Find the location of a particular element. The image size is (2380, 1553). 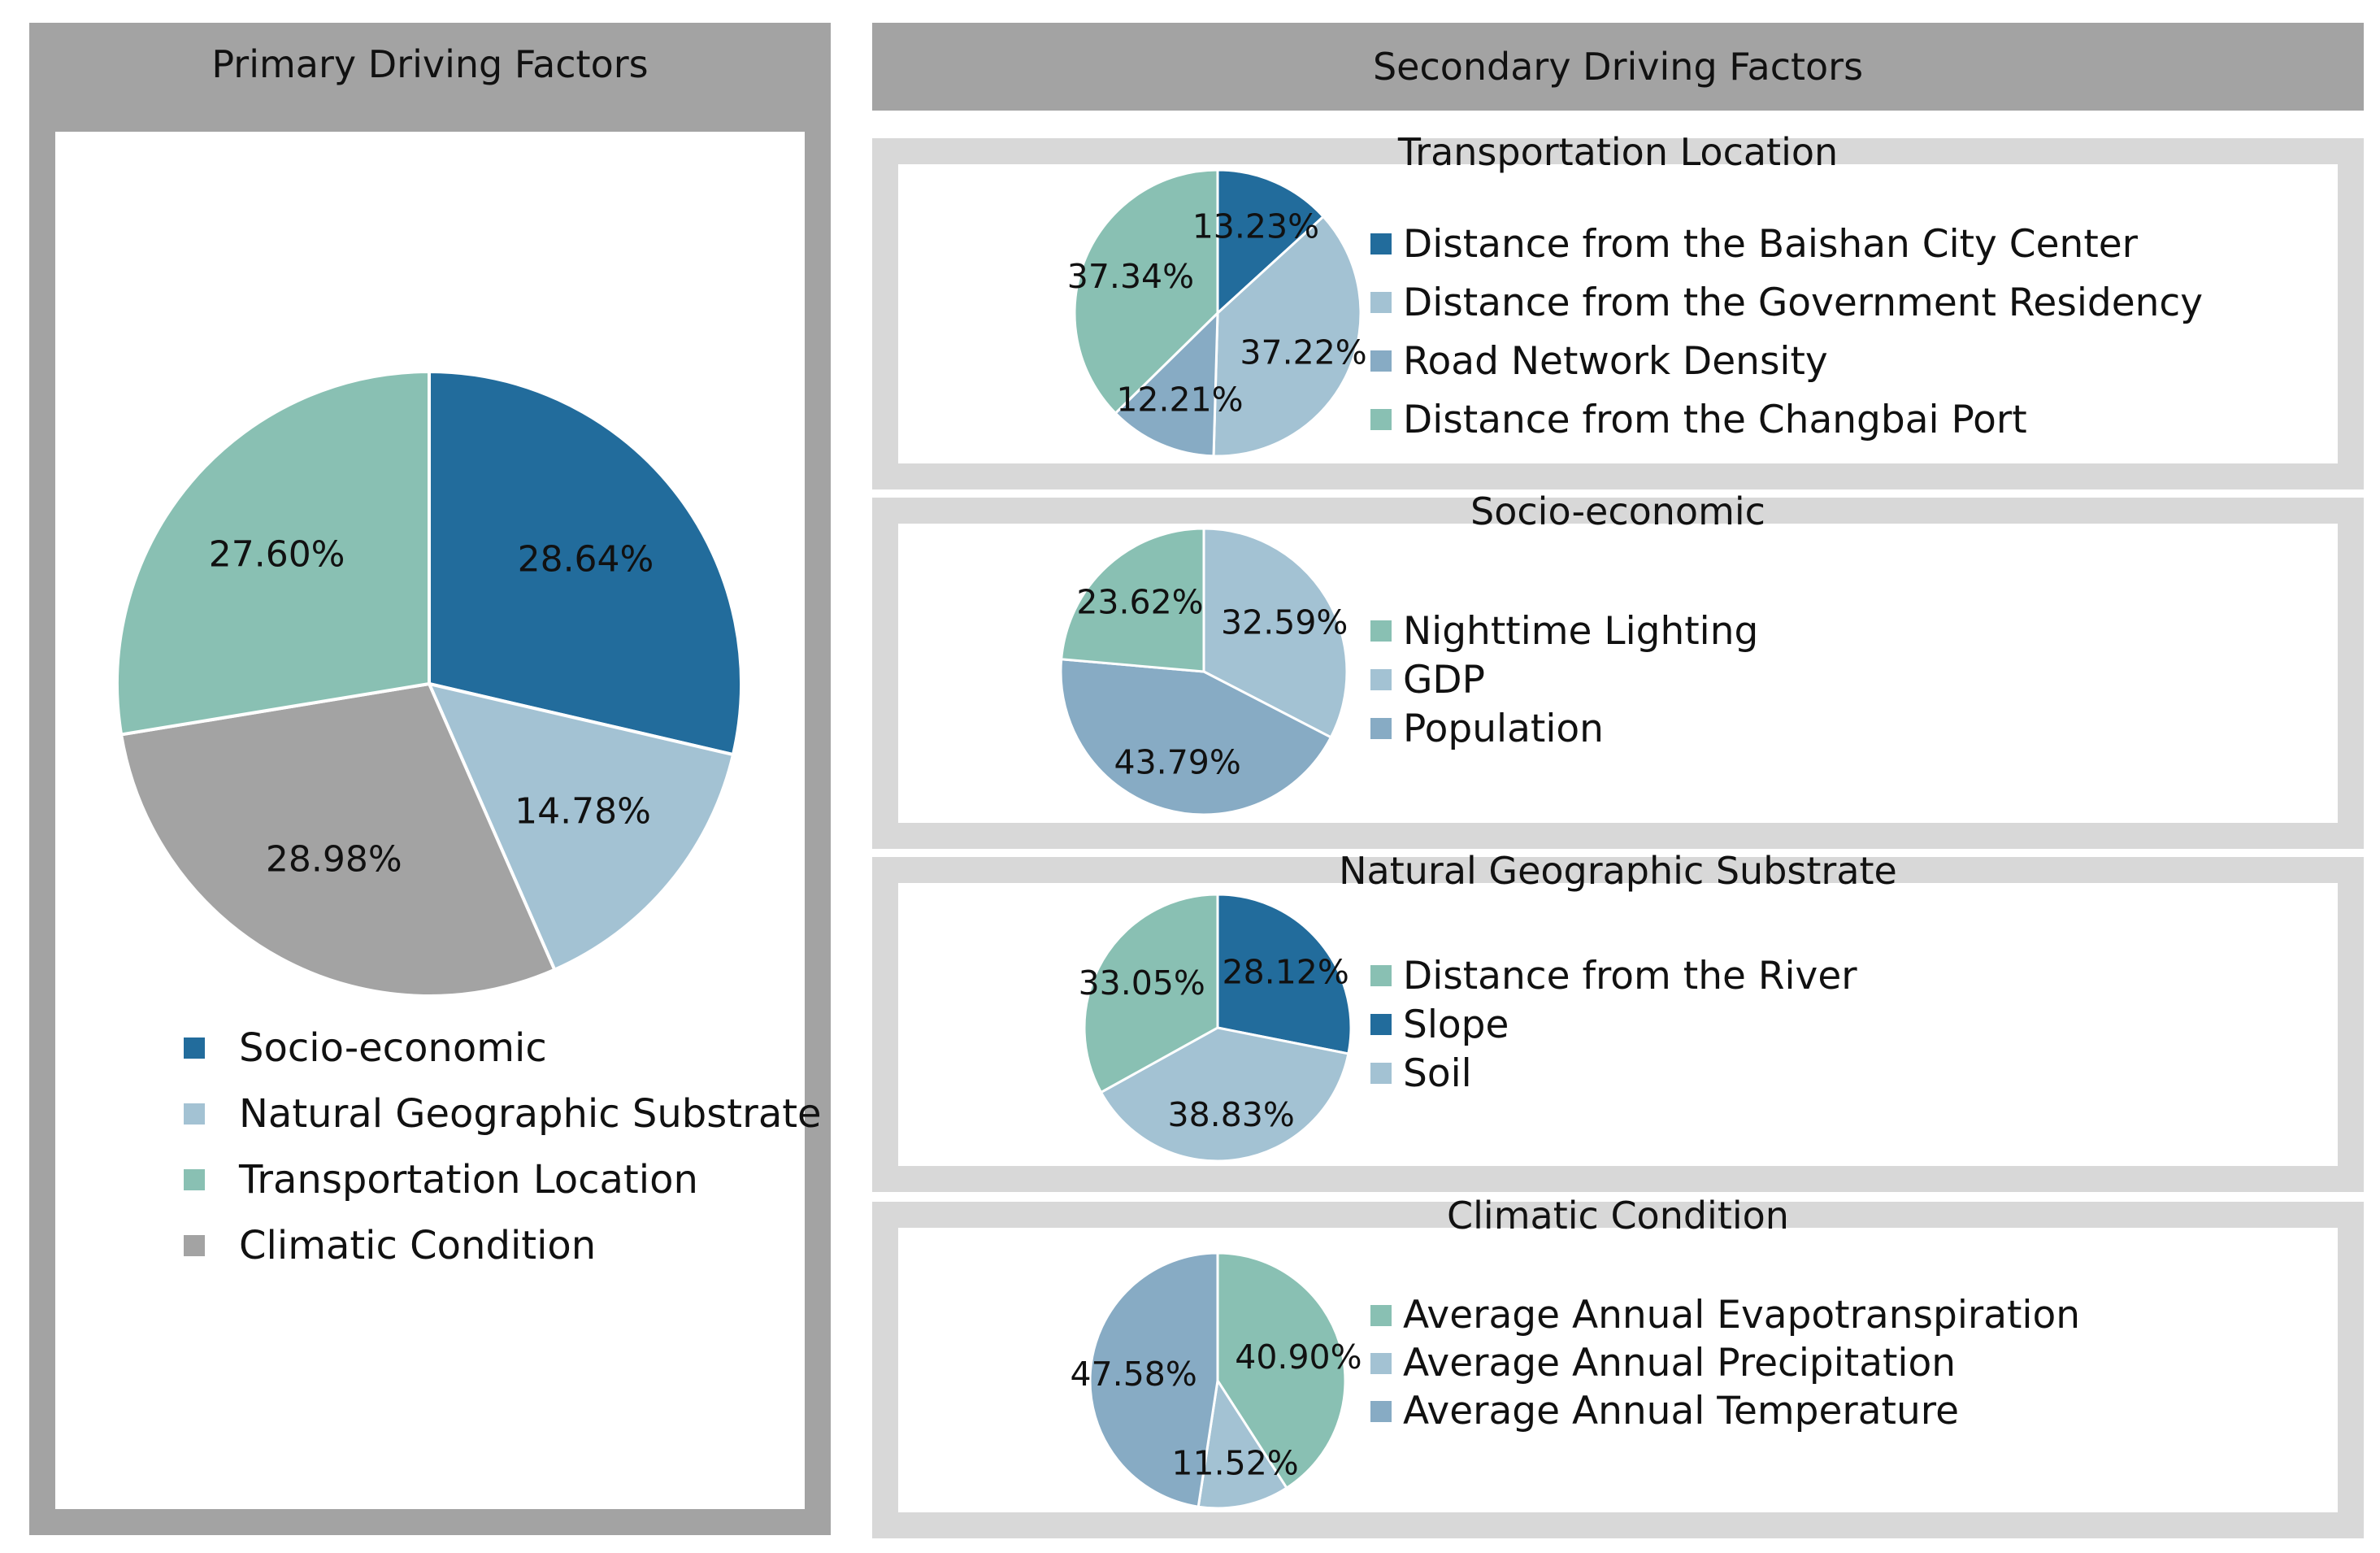

transportation-legend-item-distance-from-the-government-residency: Distance from the Government Residency is located at coordinates (1787, 302).